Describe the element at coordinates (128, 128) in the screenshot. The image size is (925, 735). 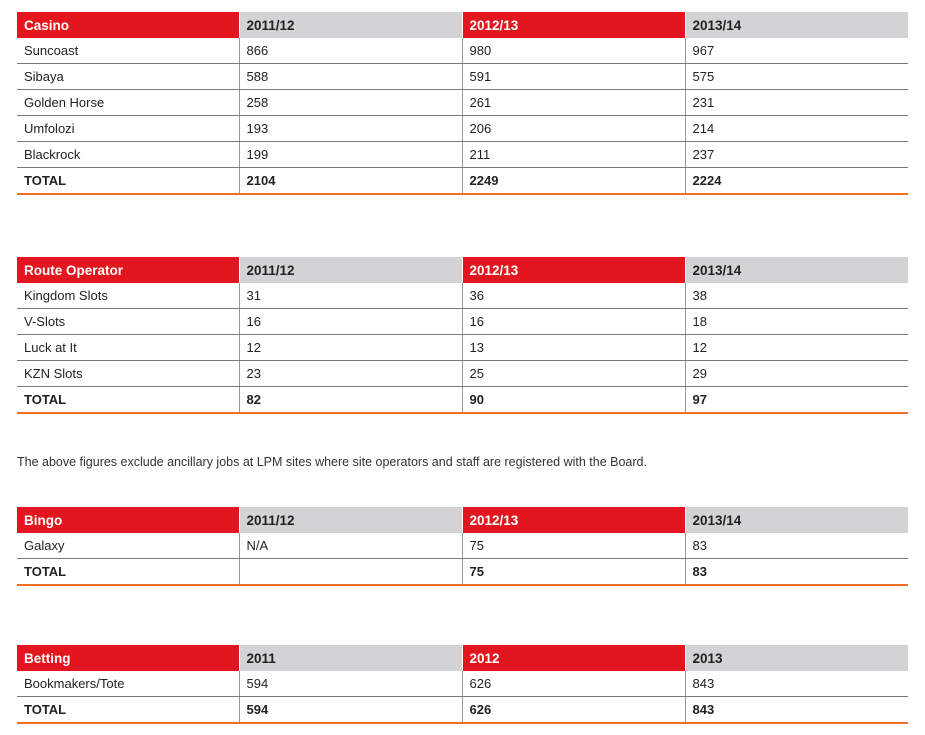
I see `row-label: Umfolozi` at that location.